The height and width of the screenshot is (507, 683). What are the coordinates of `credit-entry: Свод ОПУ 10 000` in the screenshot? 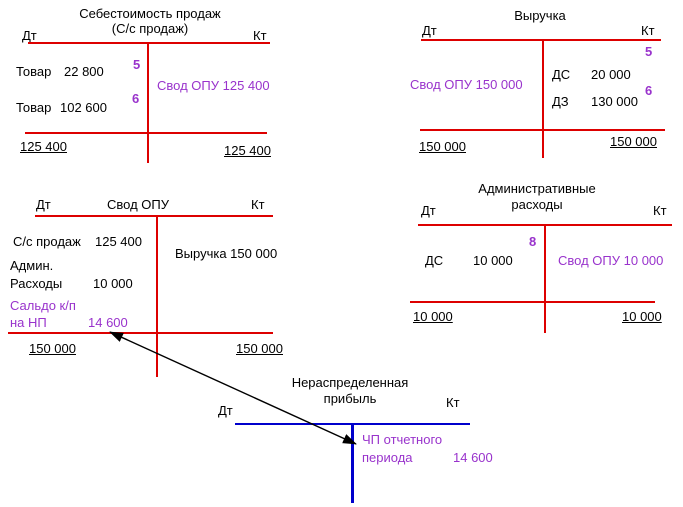 It's located at (611, 260).